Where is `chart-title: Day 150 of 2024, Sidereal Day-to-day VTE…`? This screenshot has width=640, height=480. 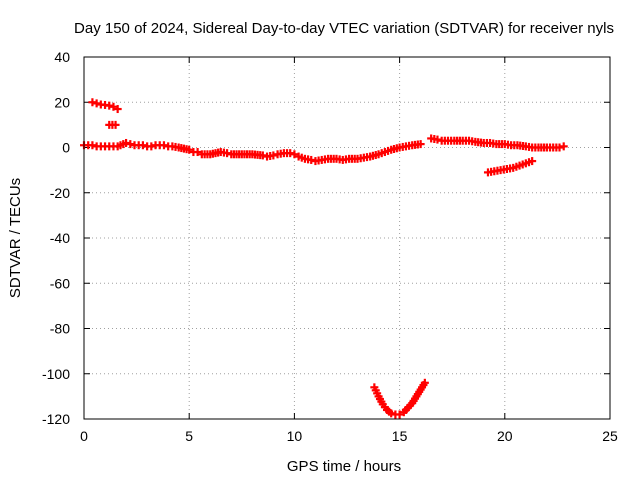 chart-title: Day 150 of 2024, Sidereal Day-to-day VTE… is located at coordinates (344, 28).